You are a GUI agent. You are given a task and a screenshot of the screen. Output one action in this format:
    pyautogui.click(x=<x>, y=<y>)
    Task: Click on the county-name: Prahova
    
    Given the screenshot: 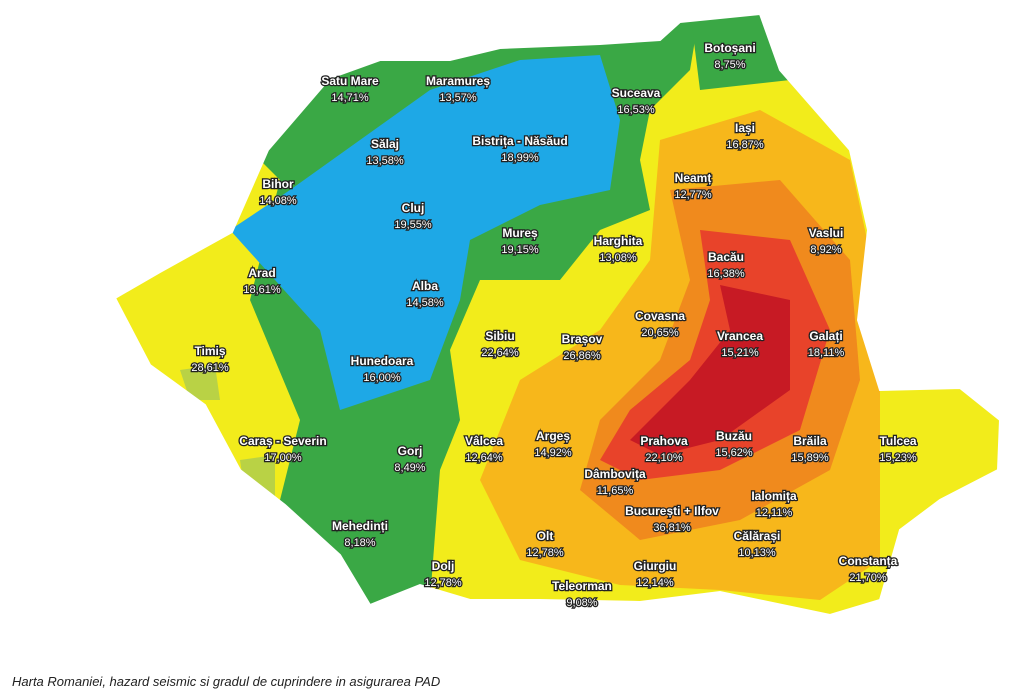 What is the action you would take?
    pyautogui.click(x=664, y=441)
    